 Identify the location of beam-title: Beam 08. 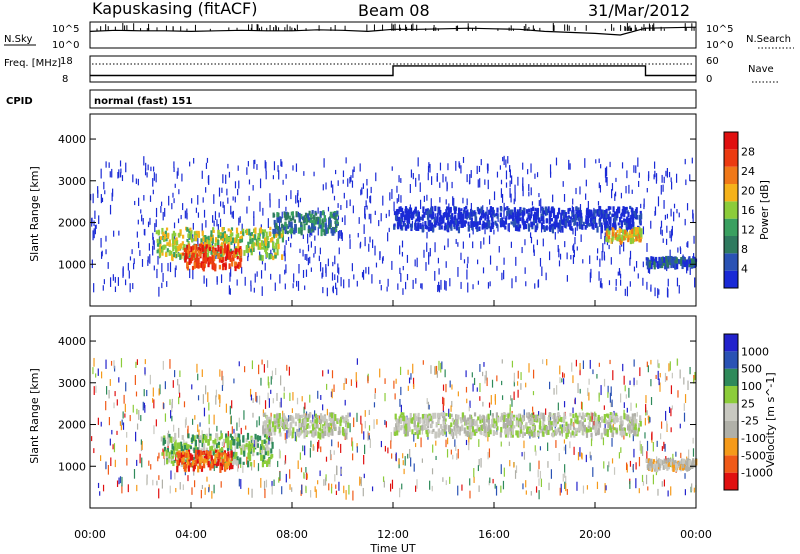
(394, 10).